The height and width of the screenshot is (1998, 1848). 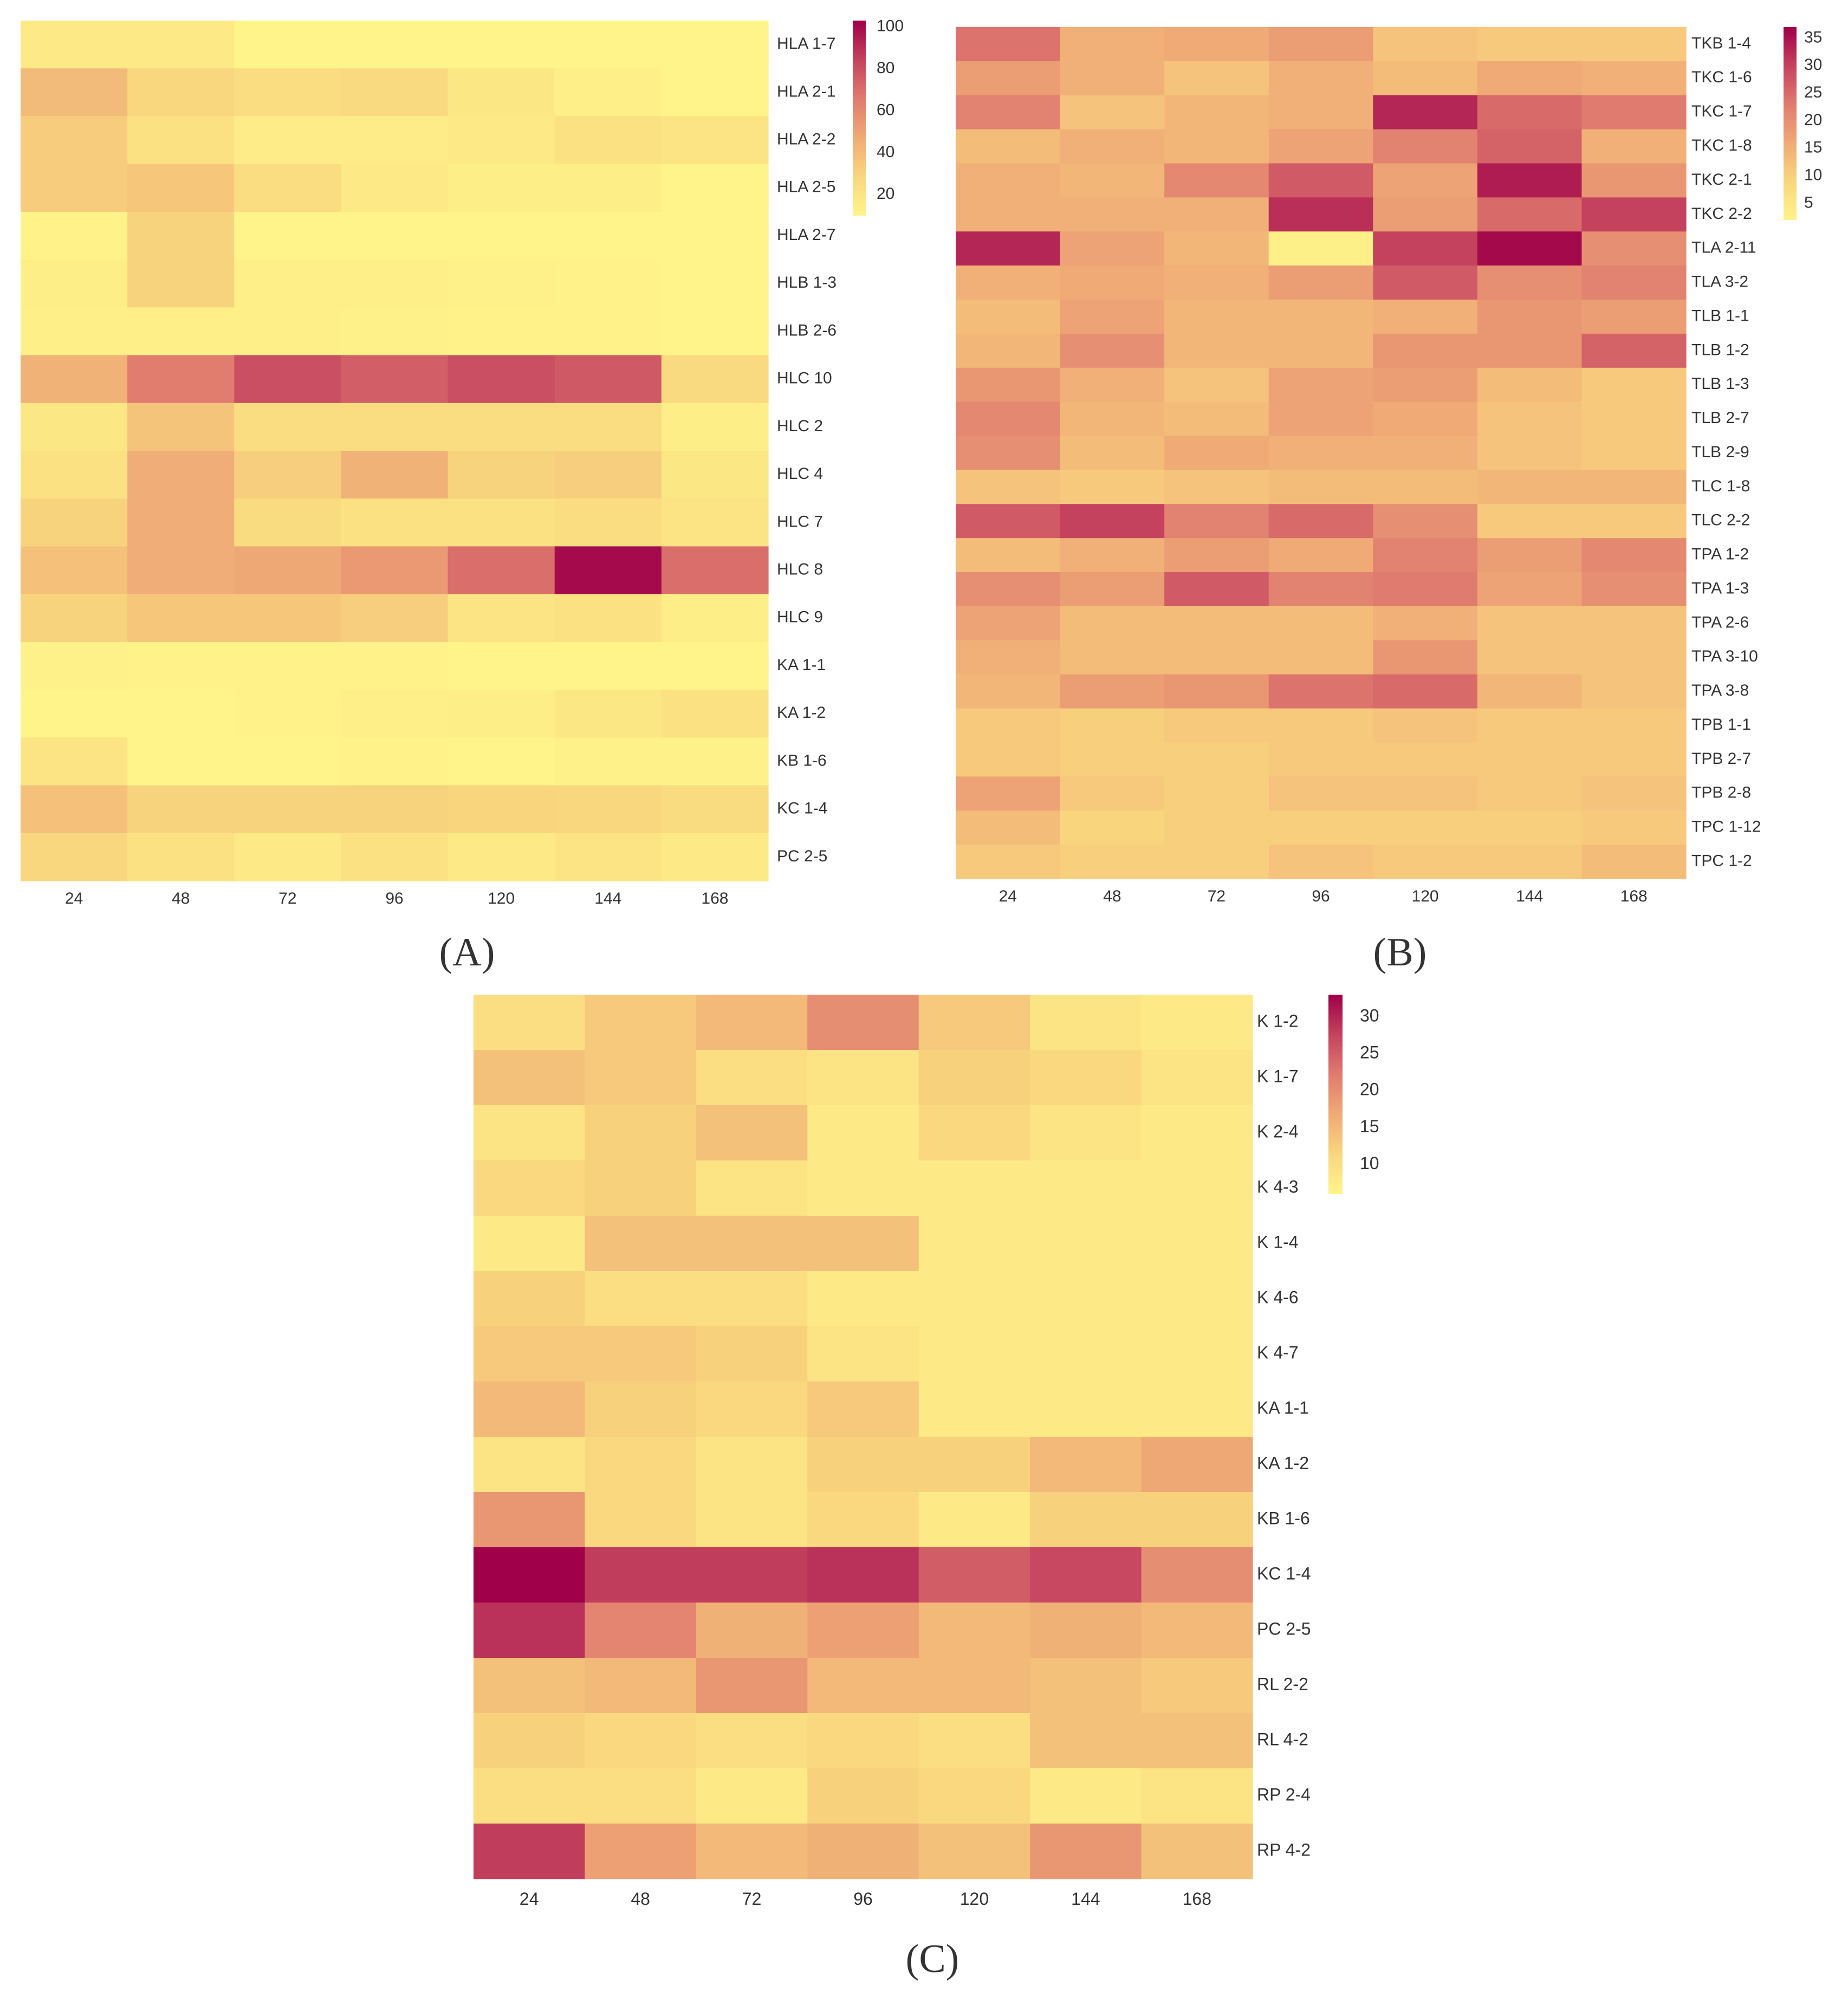 What do you see at coordinates (501, 898) in the screenshot?
I see `column-label: 120` at bounding box center [501, 898].